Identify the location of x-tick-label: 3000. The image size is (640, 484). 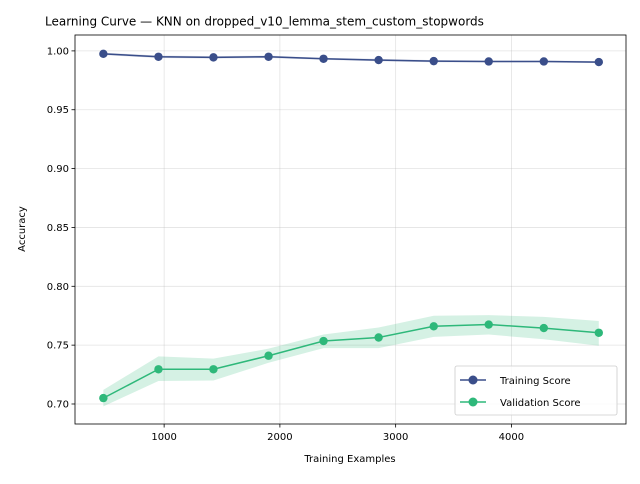
(395, 437).